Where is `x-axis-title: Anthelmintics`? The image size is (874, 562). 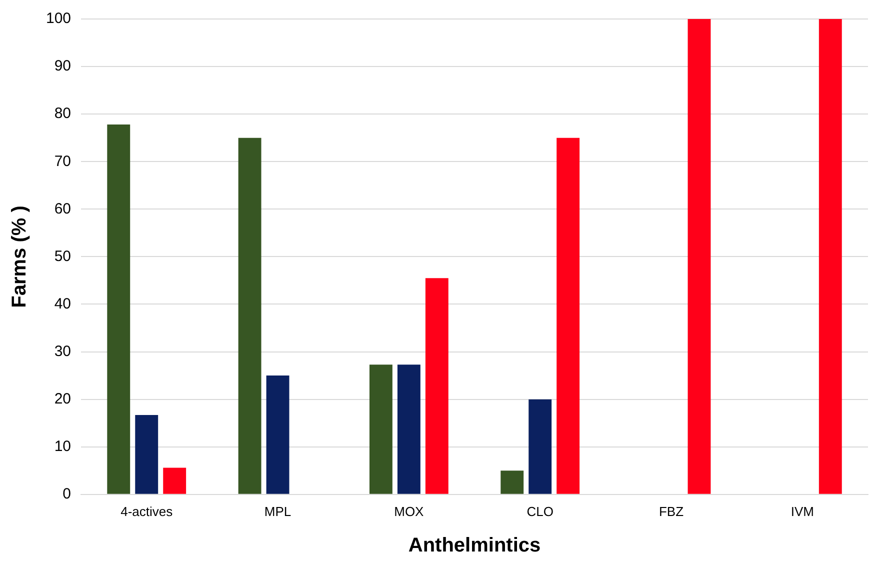 x-axis-title: Anthelmintics is located at coordinates (474, 545).